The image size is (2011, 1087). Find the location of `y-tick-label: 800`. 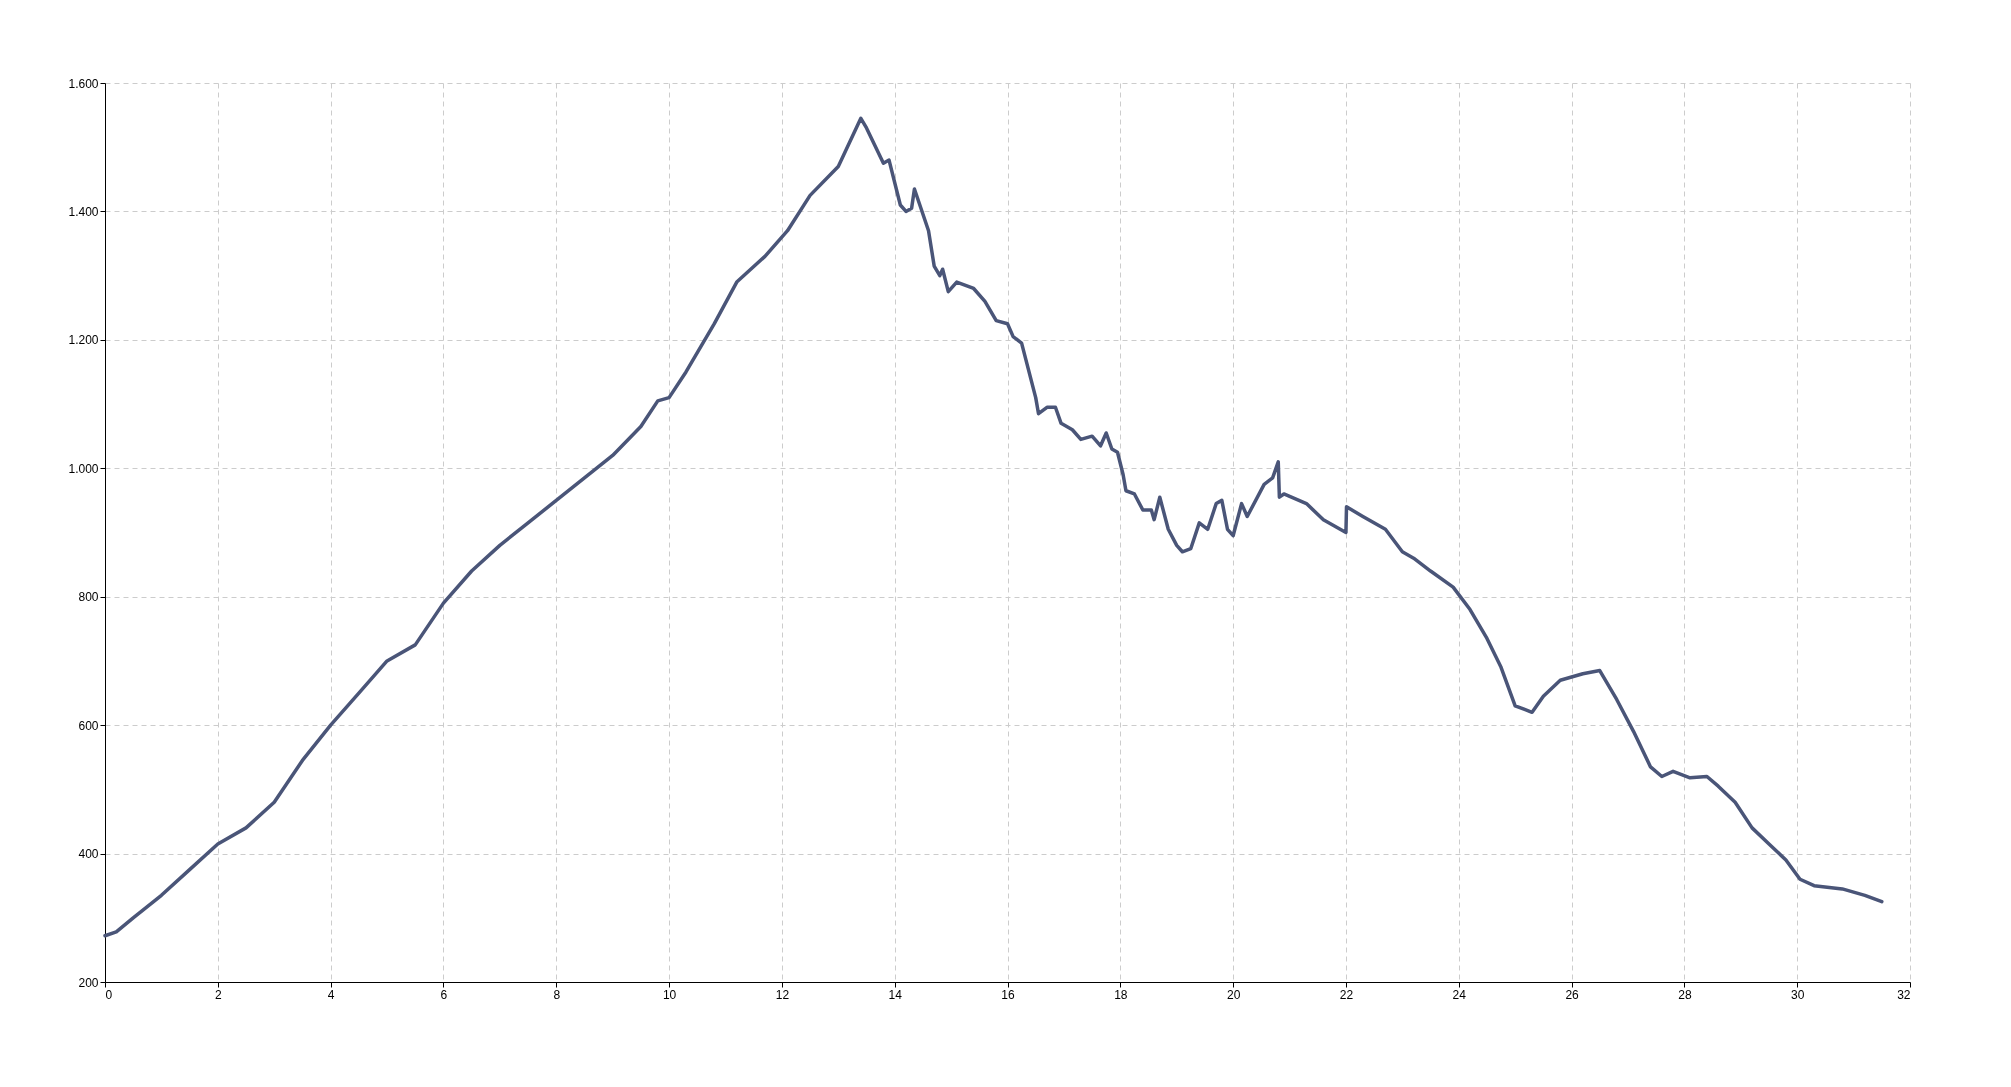

y-tick-label: 800 is located at coordinates (88, 597).